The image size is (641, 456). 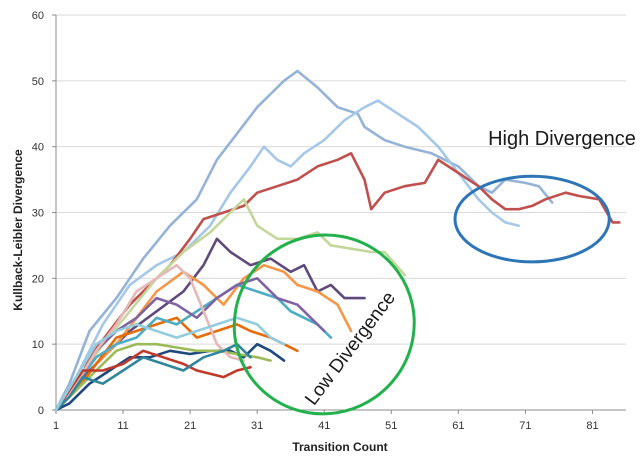 I want to click on x-tick-label: 51, so click(x=391, y=426).